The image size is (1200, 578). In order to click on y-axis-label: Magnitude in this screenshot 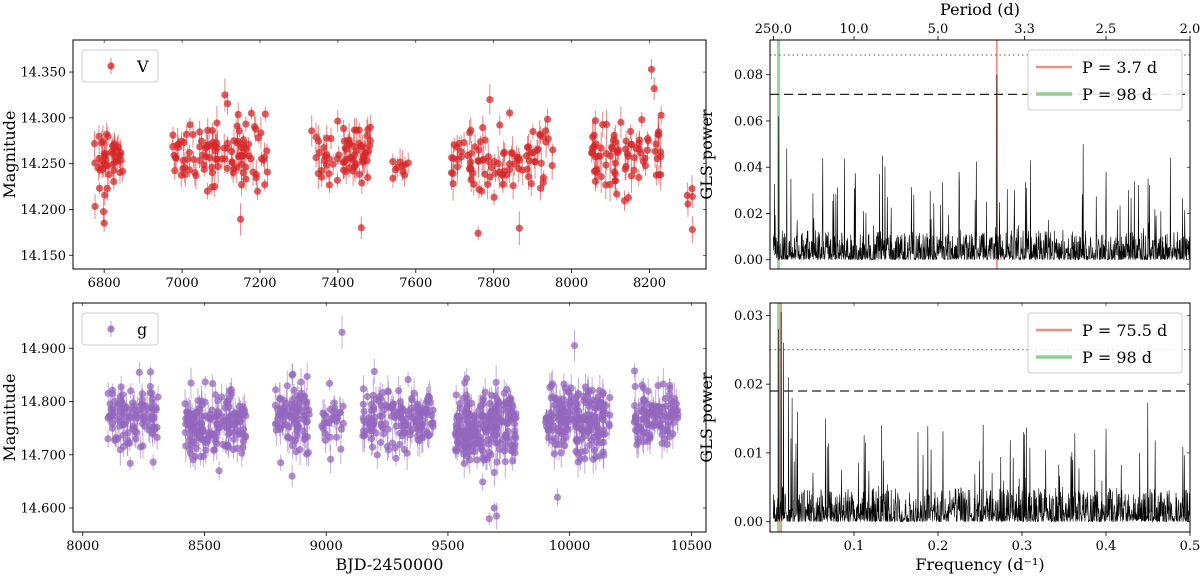, I will do `click(9, 417)`.